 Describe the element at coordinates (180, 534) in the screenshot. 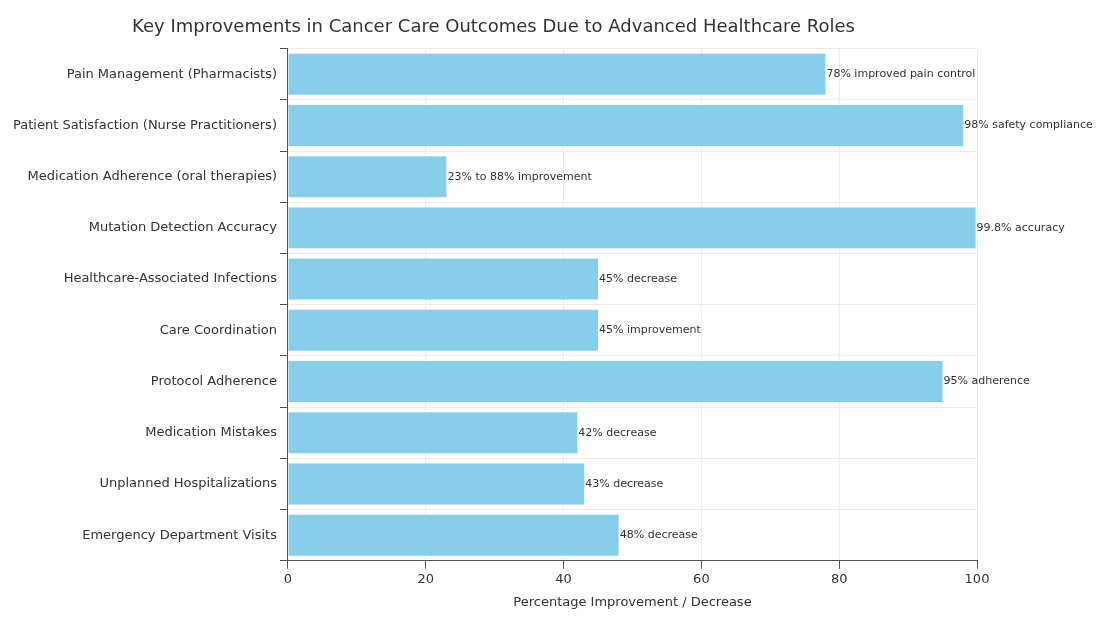

I see `y-tick-label: Emergency Department Visits` at that location.